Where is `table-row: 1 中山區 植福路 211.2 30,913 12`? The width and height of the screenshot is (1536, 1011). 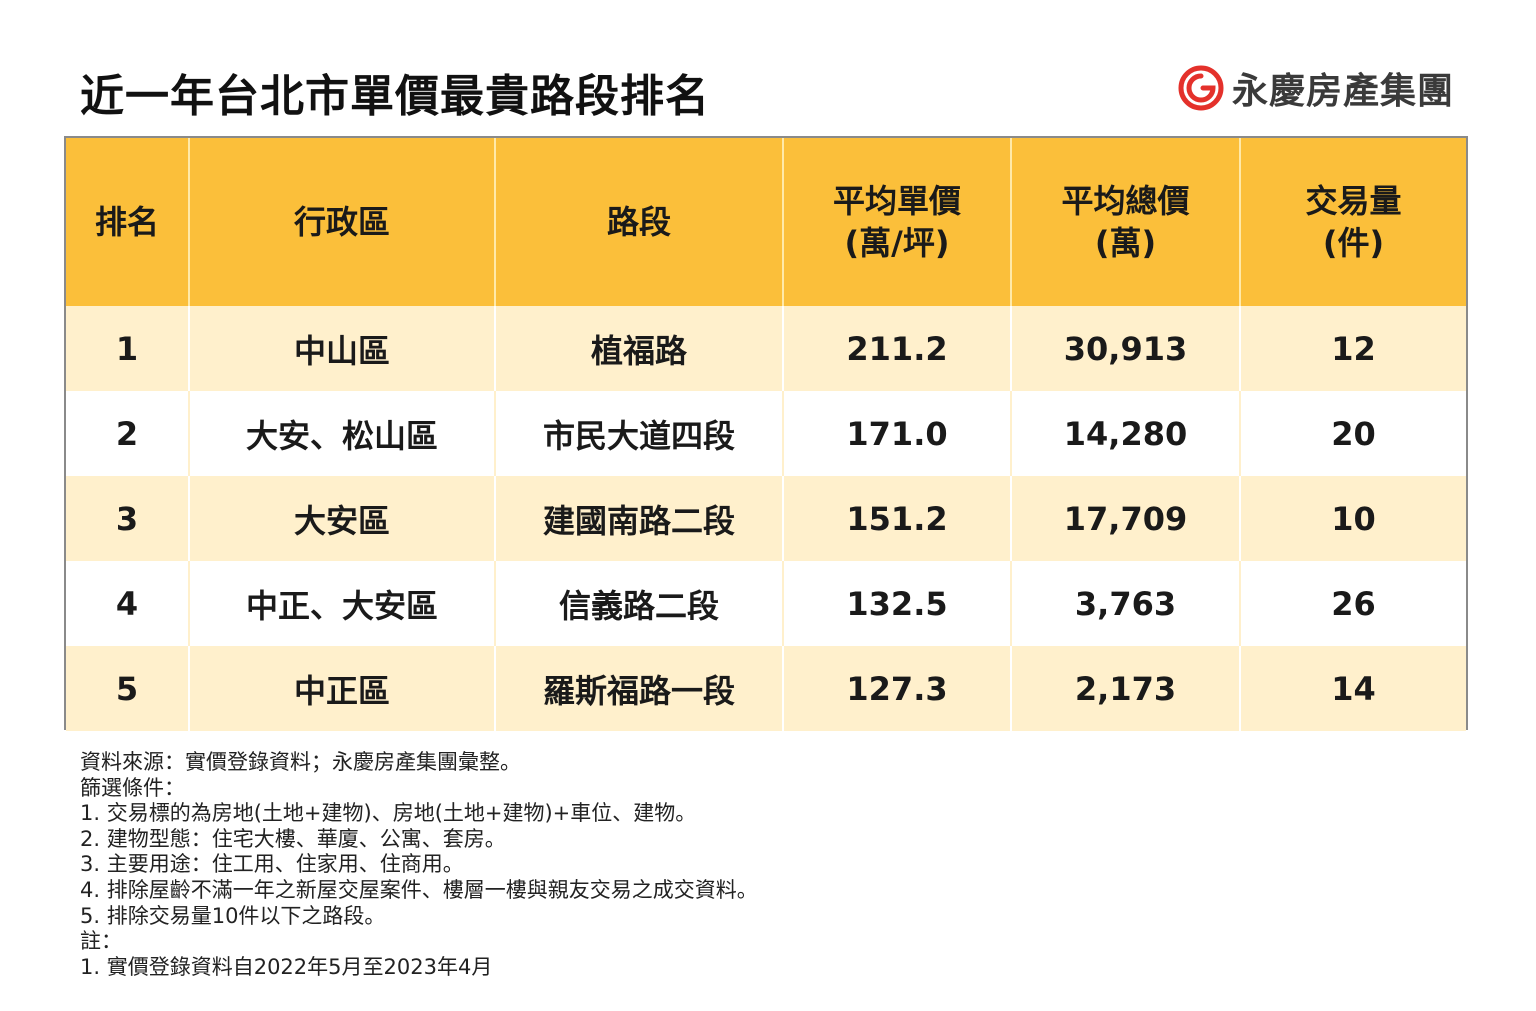
table-row: 1 中山區 植福路 211.2 30,913 12 is located at coordinates (766, 348).